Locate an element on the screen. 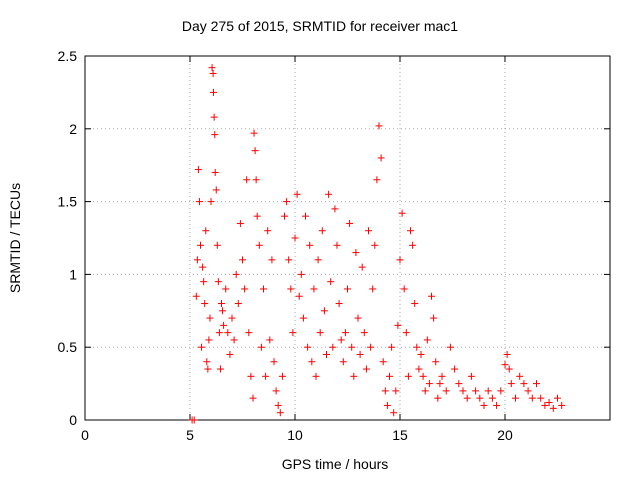 The image size is (640, 480). y-axis-label: SRMTID / TECUs is located at coordinates (15, 238).